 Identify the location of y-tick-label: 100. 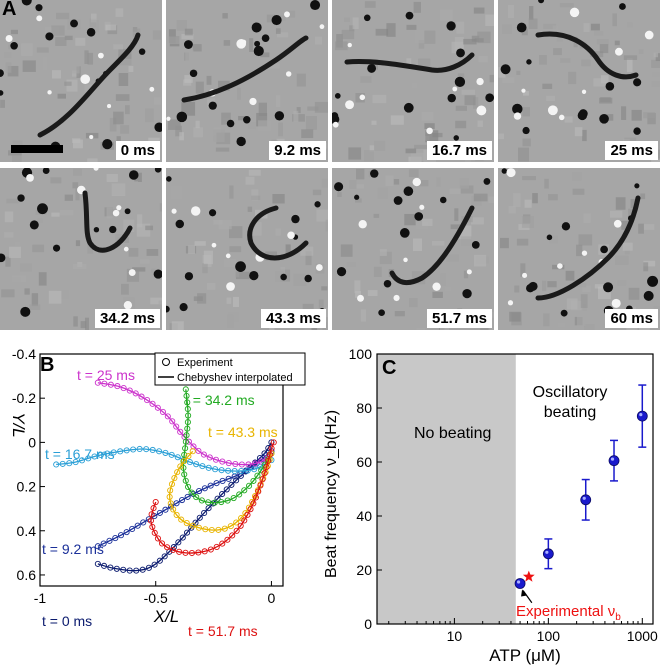
(361, 354).